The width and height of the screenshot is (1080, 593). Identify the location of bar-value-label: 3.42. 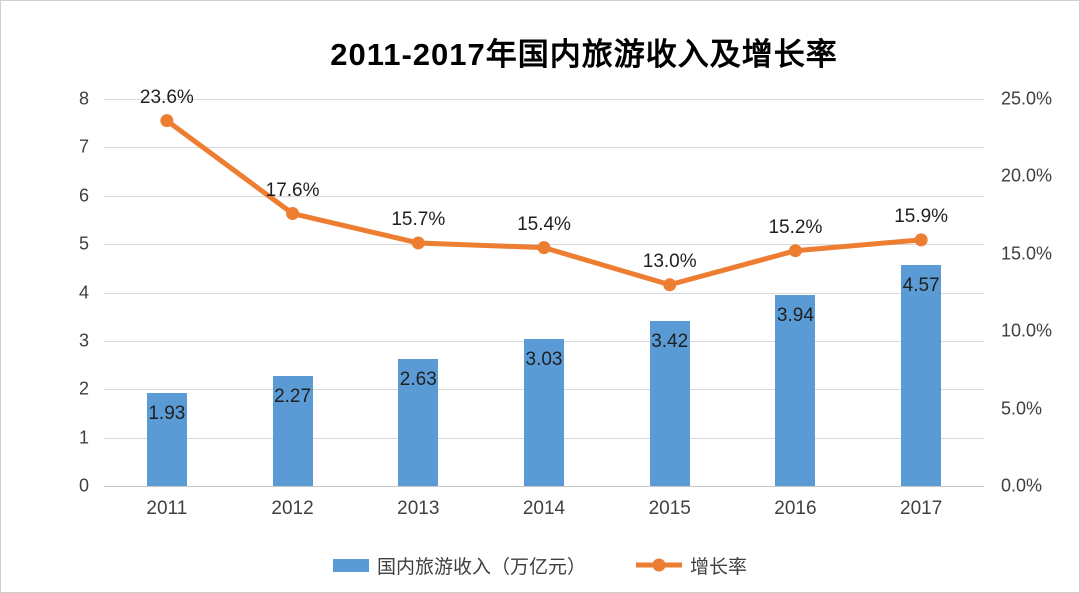
(670, 341).